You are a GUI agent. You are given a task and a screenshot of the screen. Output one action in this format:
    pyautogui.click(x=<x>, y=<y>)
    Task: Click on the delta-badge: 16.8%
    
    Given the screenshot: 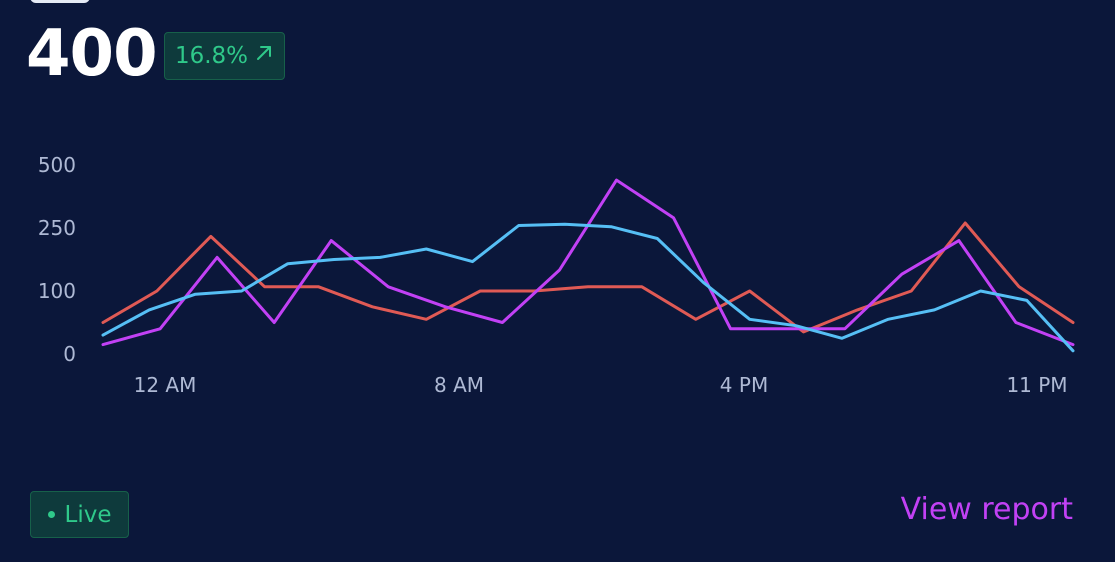 What is the action you would take?
    pyautogui.click(x=224, y=56)
    